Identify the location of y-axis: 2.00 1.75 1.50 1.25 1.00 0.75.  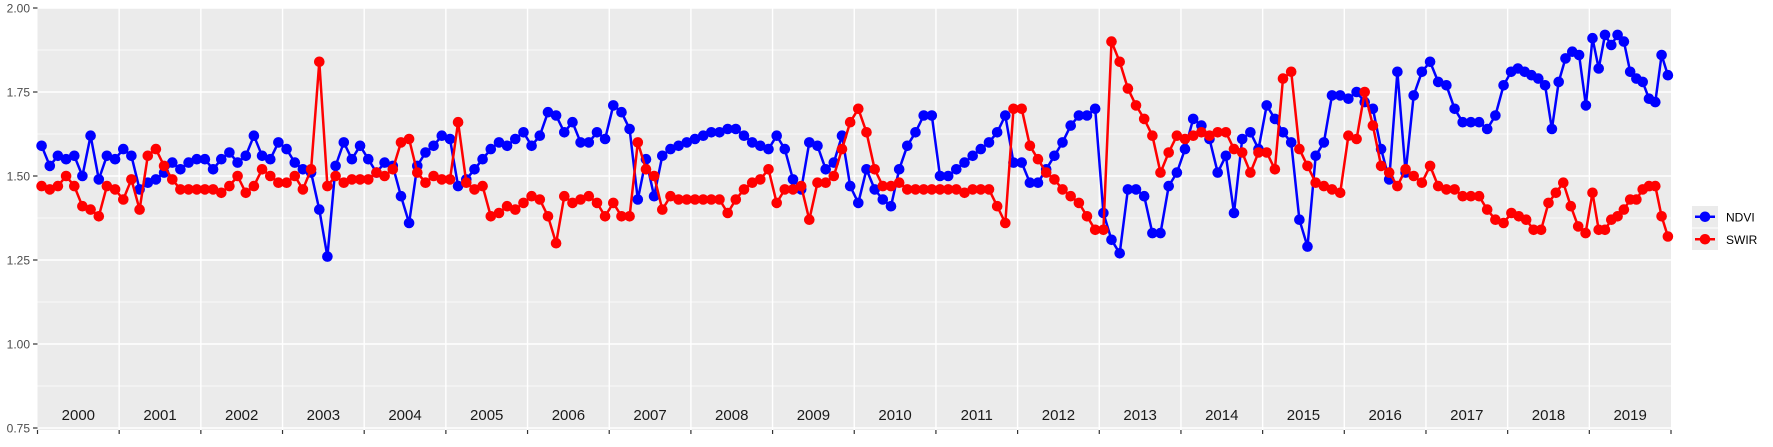
(22, 219).